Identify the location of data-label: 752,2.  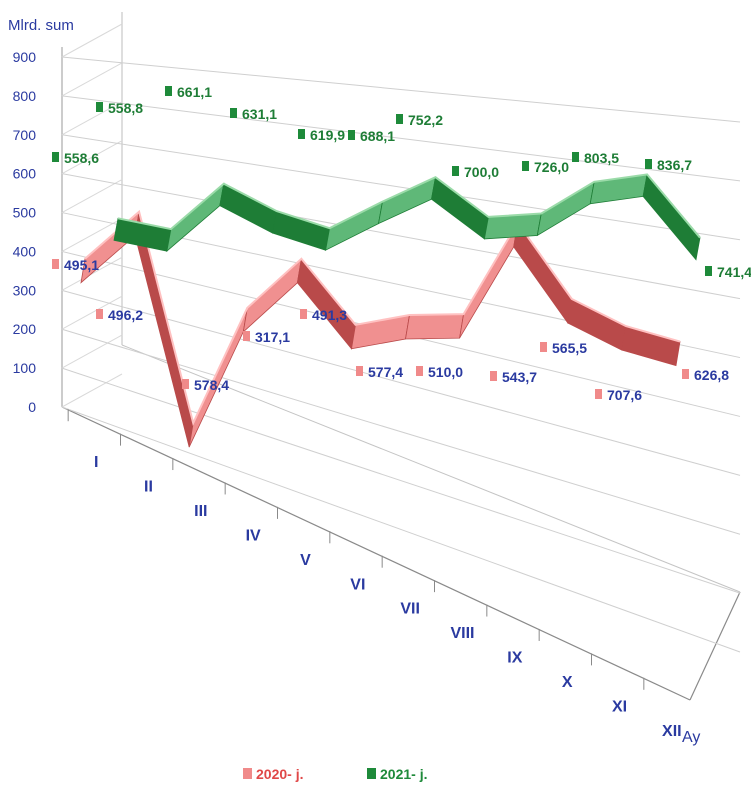
(425, 120).